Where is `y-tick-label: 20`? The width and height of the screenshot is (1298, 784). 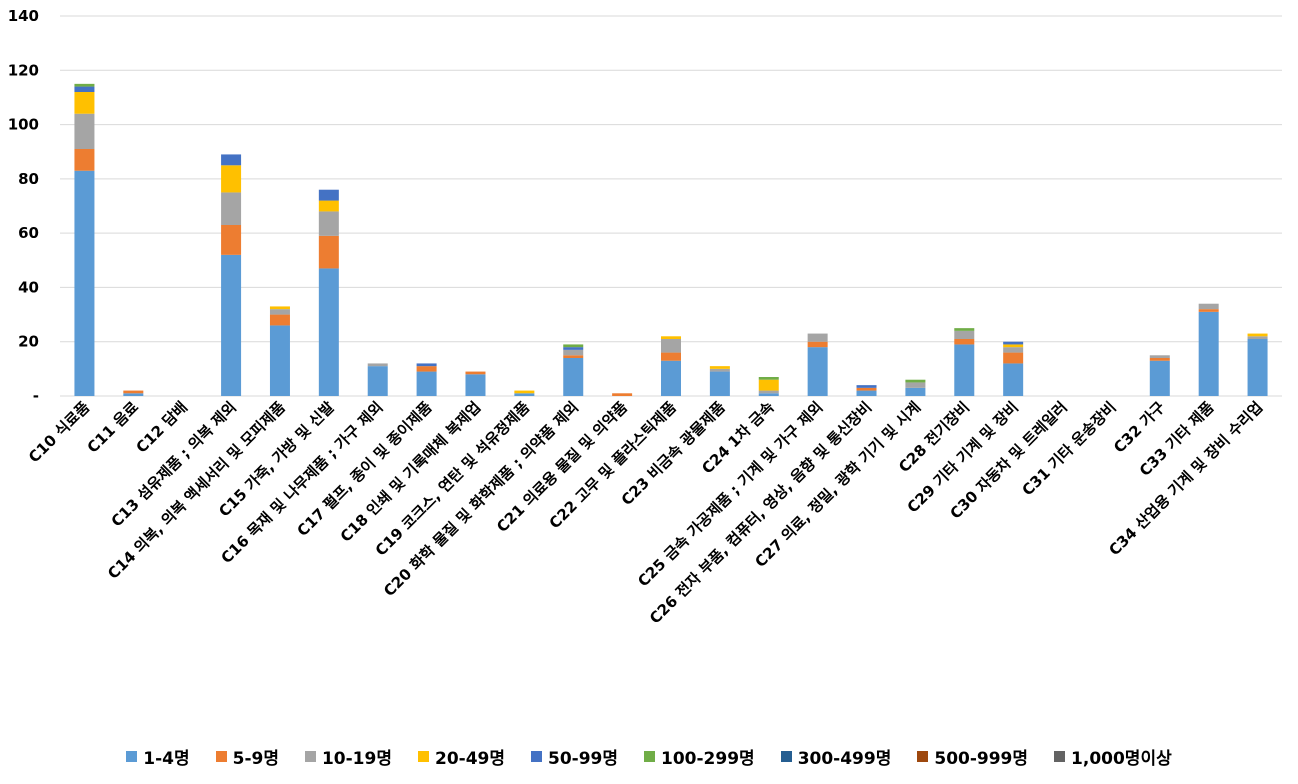
y-tick-label: 20 is located at coordinates (28, 342).